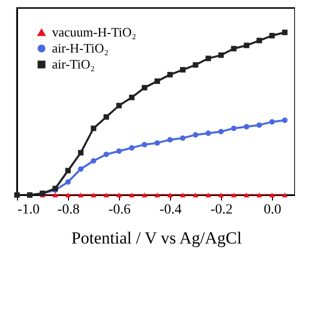 The height and width of the screenshot is (320, 320). What do you see at coordinates (73, 64) in the screenshot?
I see `legend-label: air-TiO₂` at bounding box center [73, 64].